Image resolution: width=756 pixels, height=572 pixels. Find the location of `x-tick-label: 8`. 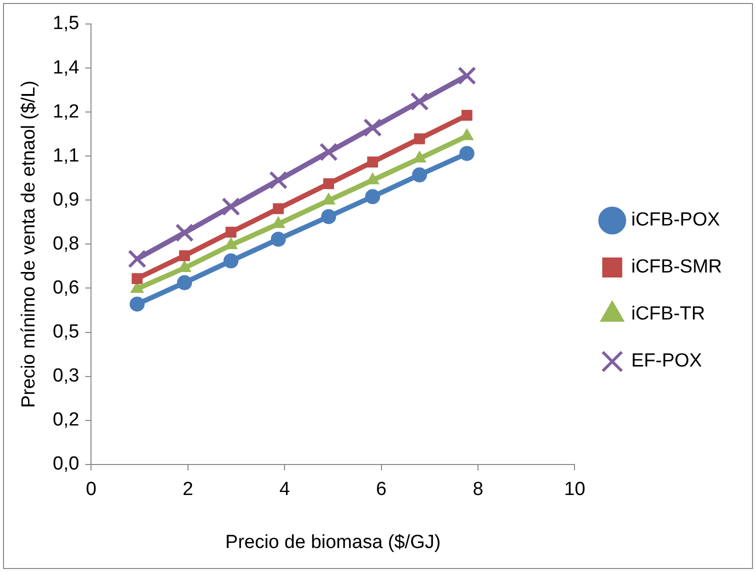

x-tick-label: 8 is located at coordinates (478, 489).